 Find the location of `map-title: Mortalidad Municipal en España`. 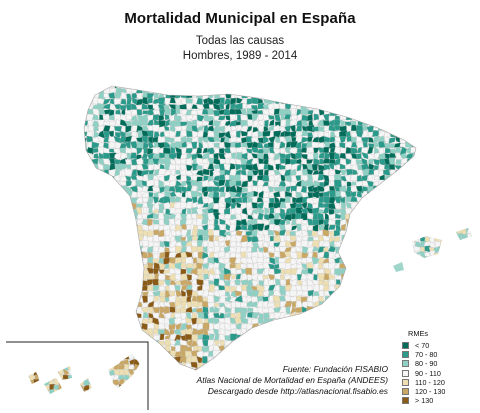

map-title: Mortalidad Municipal en España is located at coordinates (240, 18).